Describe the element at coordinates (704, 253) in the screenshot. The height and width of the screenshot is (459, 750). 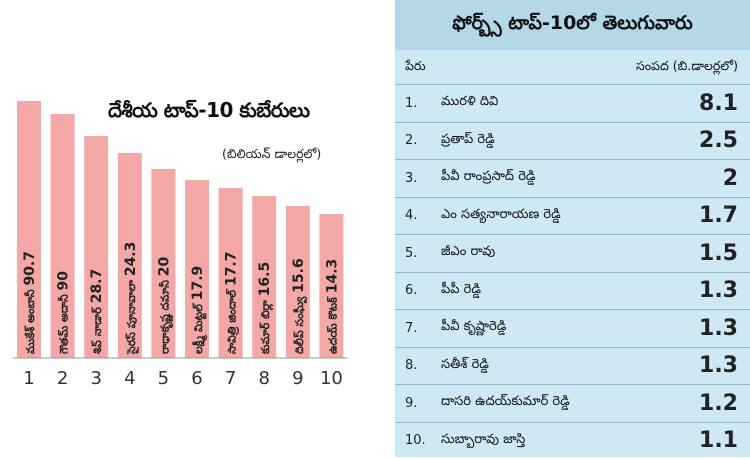
I see `row-value: 1.5` at that location.